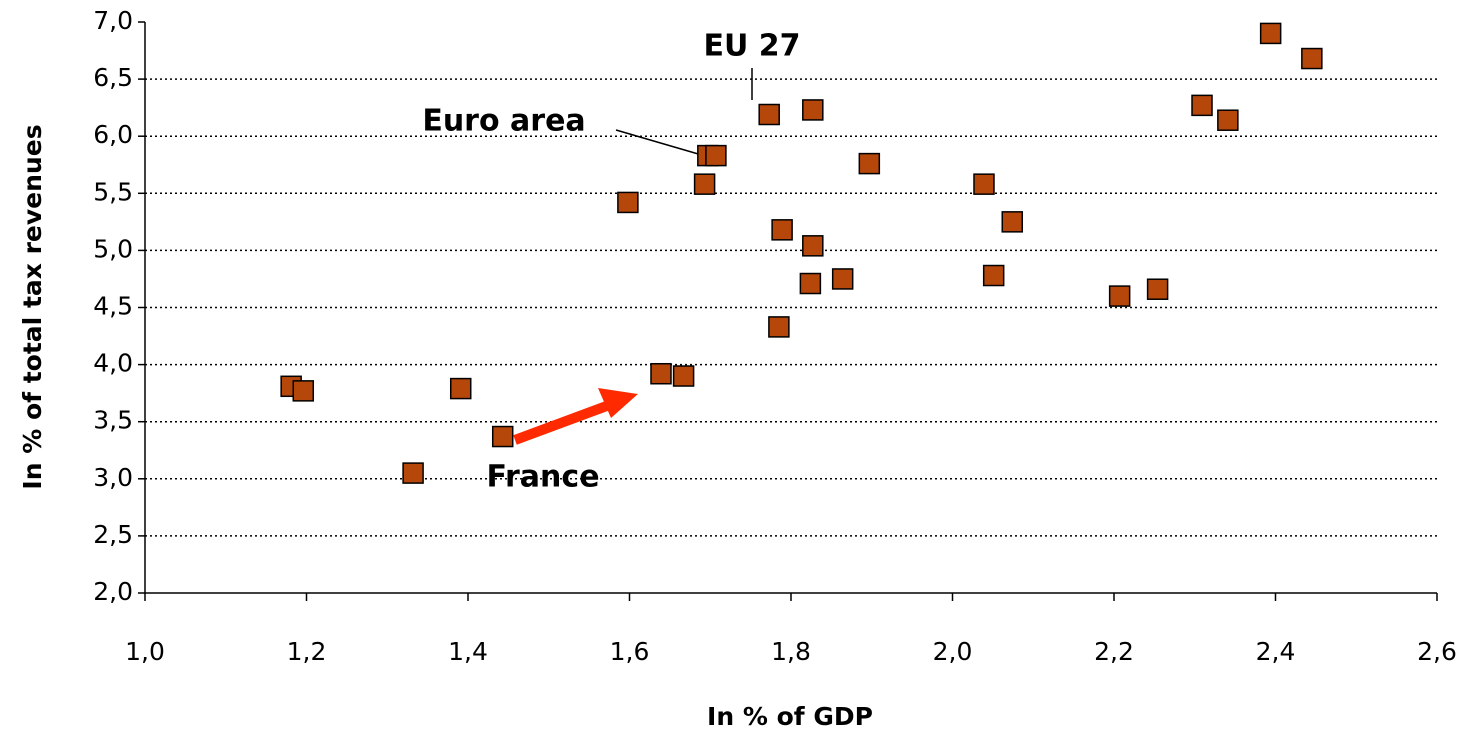 The height and width of the screenshot is (733, 1467). What do you see at coordinates (664, 144) in the screenshot?
I see `leader-line` at bounding box center [664, 144].